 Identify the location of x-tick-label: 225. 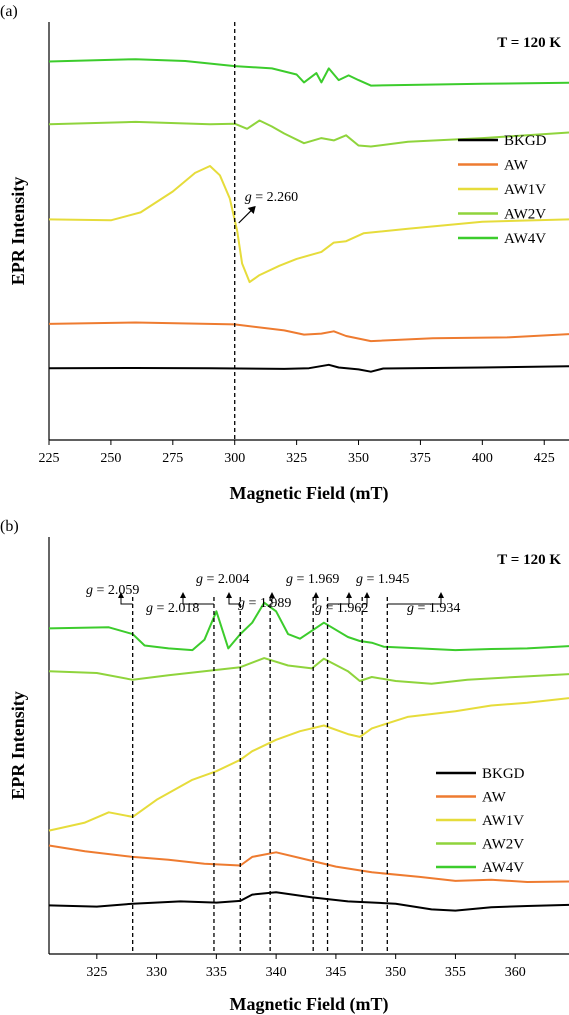
(49, 458).